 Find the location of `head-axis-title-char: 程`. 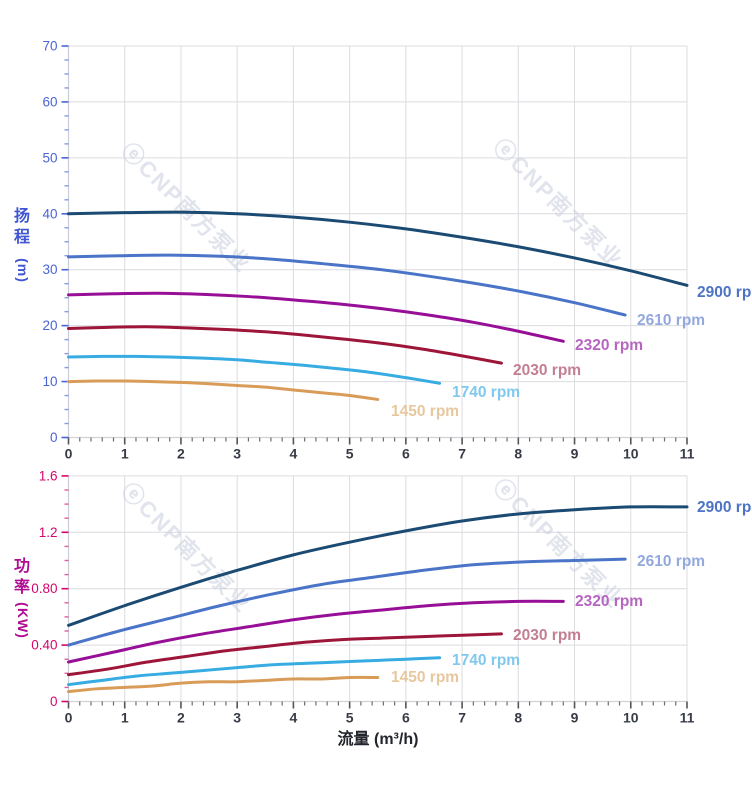

head-axis-title-char: 程 is located at coordinates (21, 237).